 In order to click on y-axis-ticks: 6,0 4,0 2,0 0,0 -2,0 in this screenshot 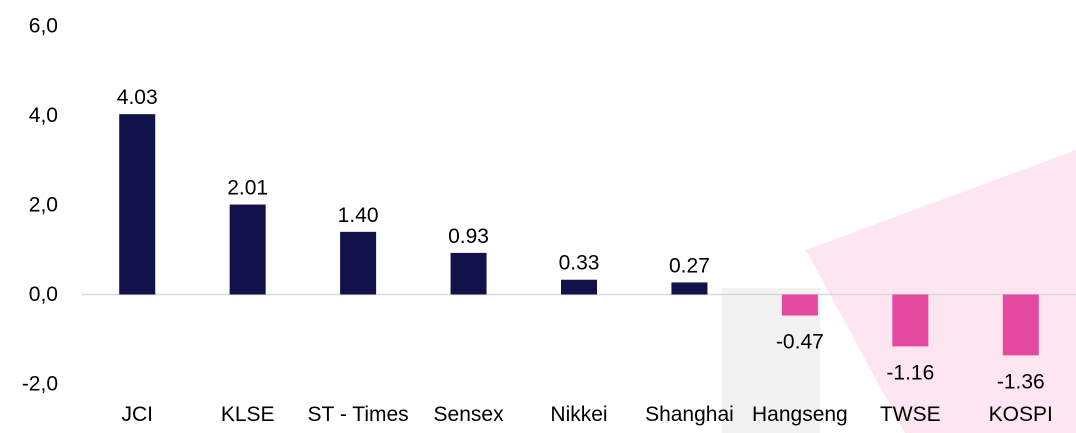, I will do `click(40, 205)`.